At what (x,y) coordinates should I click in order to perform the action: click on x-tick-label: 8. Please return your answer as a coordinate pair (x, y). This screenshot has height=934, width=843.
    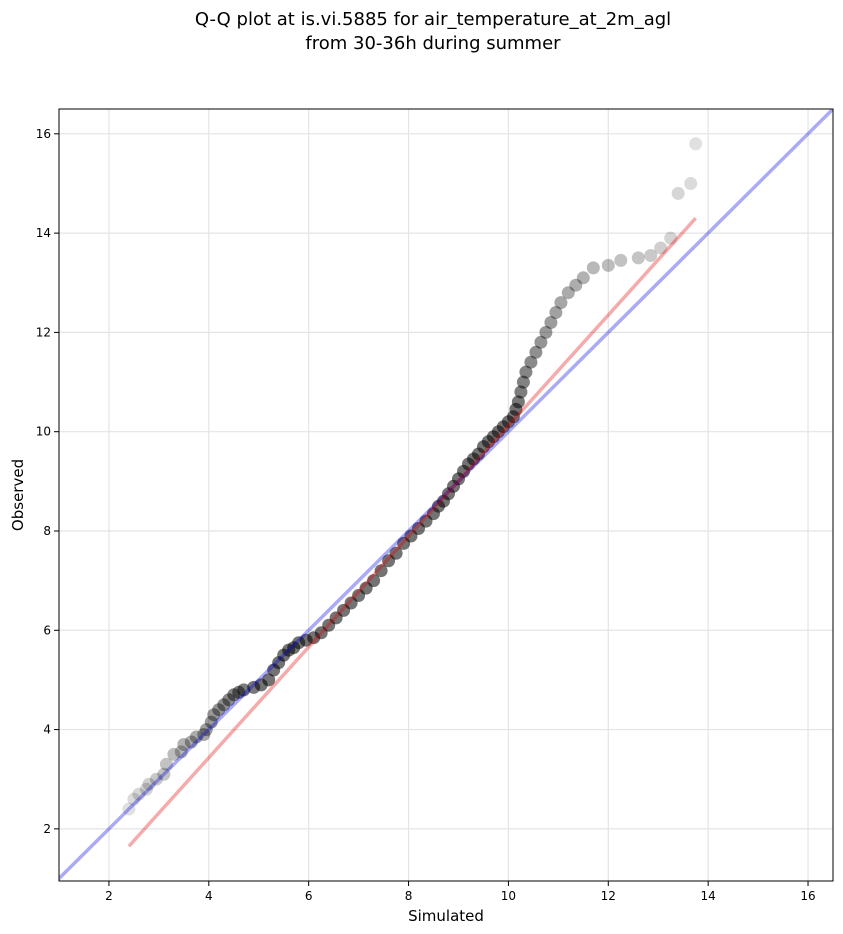
    Looking at the image, I should click on (409, 896).